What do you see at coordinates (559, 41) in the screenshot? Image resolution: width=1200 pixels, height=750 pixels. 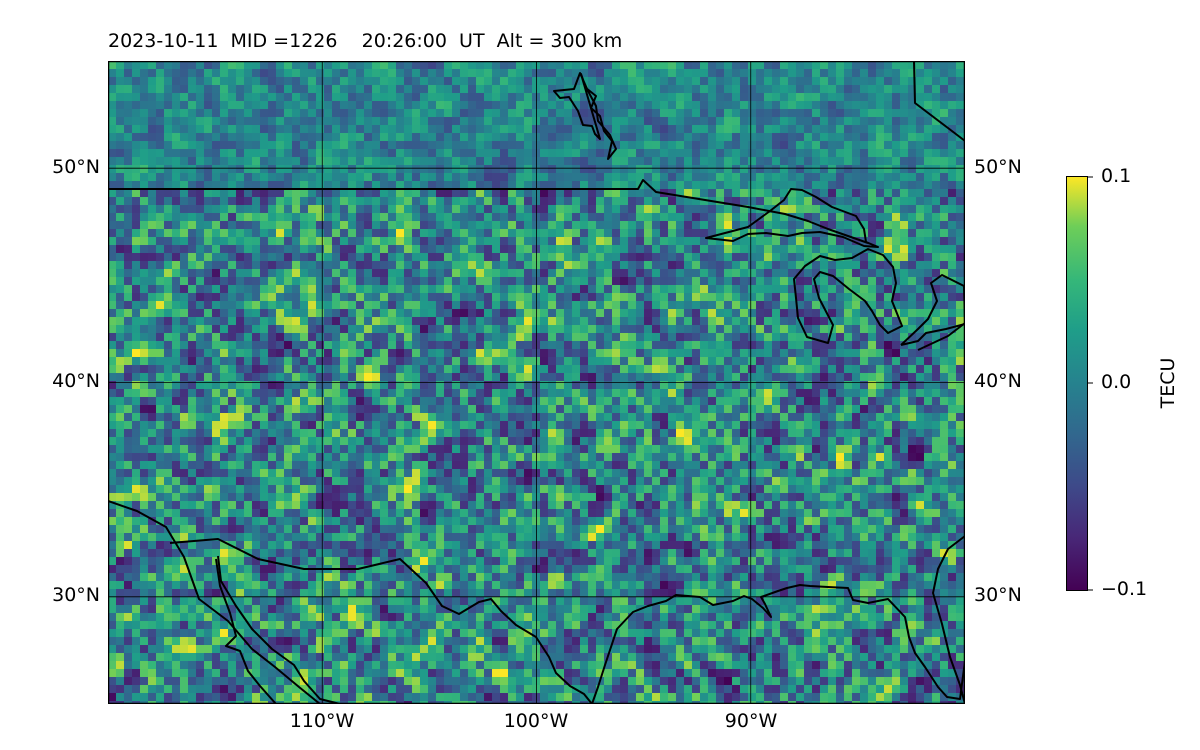 I see `title-altitude: Alt = 300 km` at bounding box center [559, 41].